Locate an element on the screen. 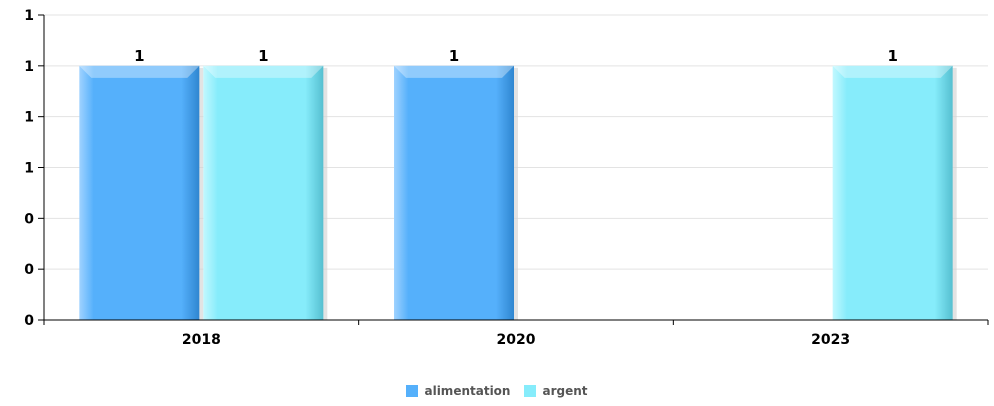  legend-label-alimentation: alimentation is located at coordinates (467, 391).